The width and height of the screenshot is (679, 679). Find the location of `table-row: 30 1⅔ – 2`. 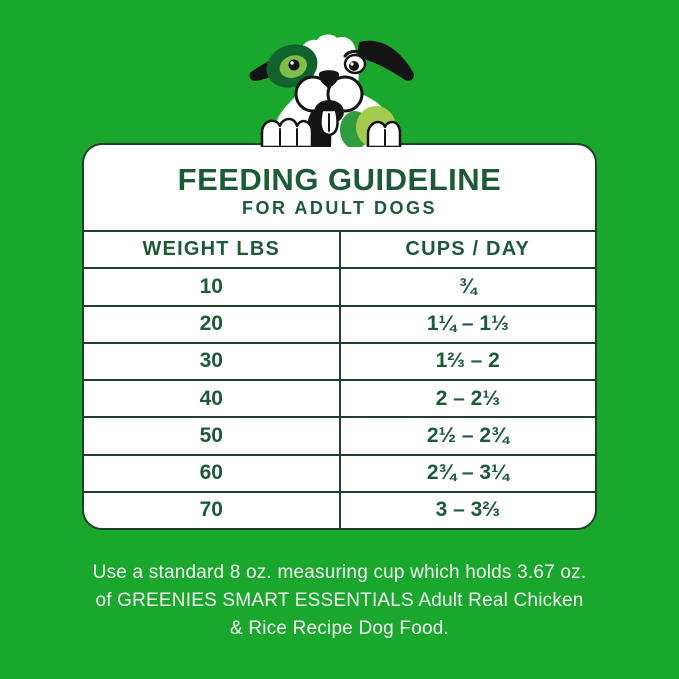

table-row: 30 1⅔ – 2 is located at coordinates (339, 360).